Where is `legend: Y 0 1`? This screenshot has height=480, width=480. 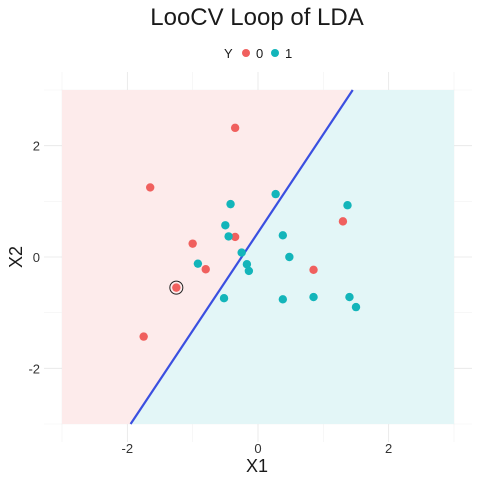 legend: Y 0 1 is located at coordinates (258, 53).